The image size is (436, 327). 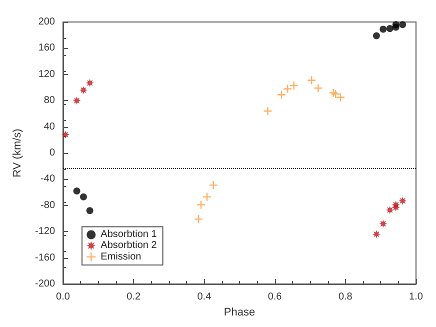 What do you see at coordinates (133, 297) in the screenshot?
I see `x-tick-label: 0.2` at bounding box center [133, 297].